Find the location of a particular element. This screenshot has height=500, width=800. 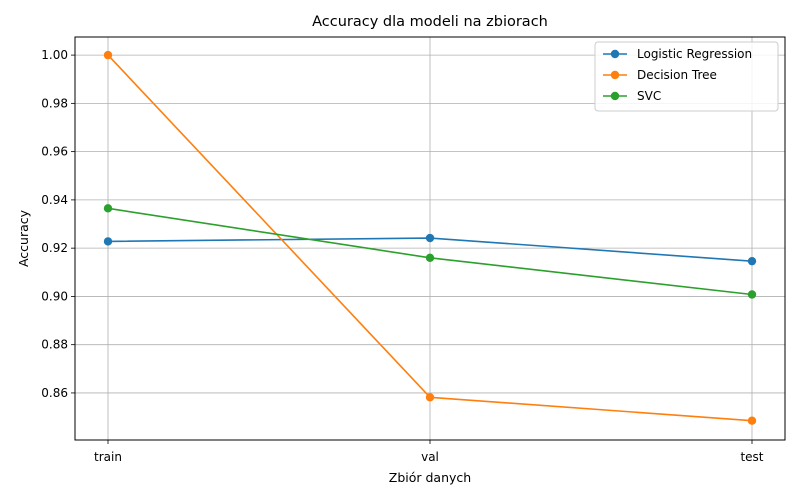

y-tick-label: 0.94 is located at coordinates (54, 200).